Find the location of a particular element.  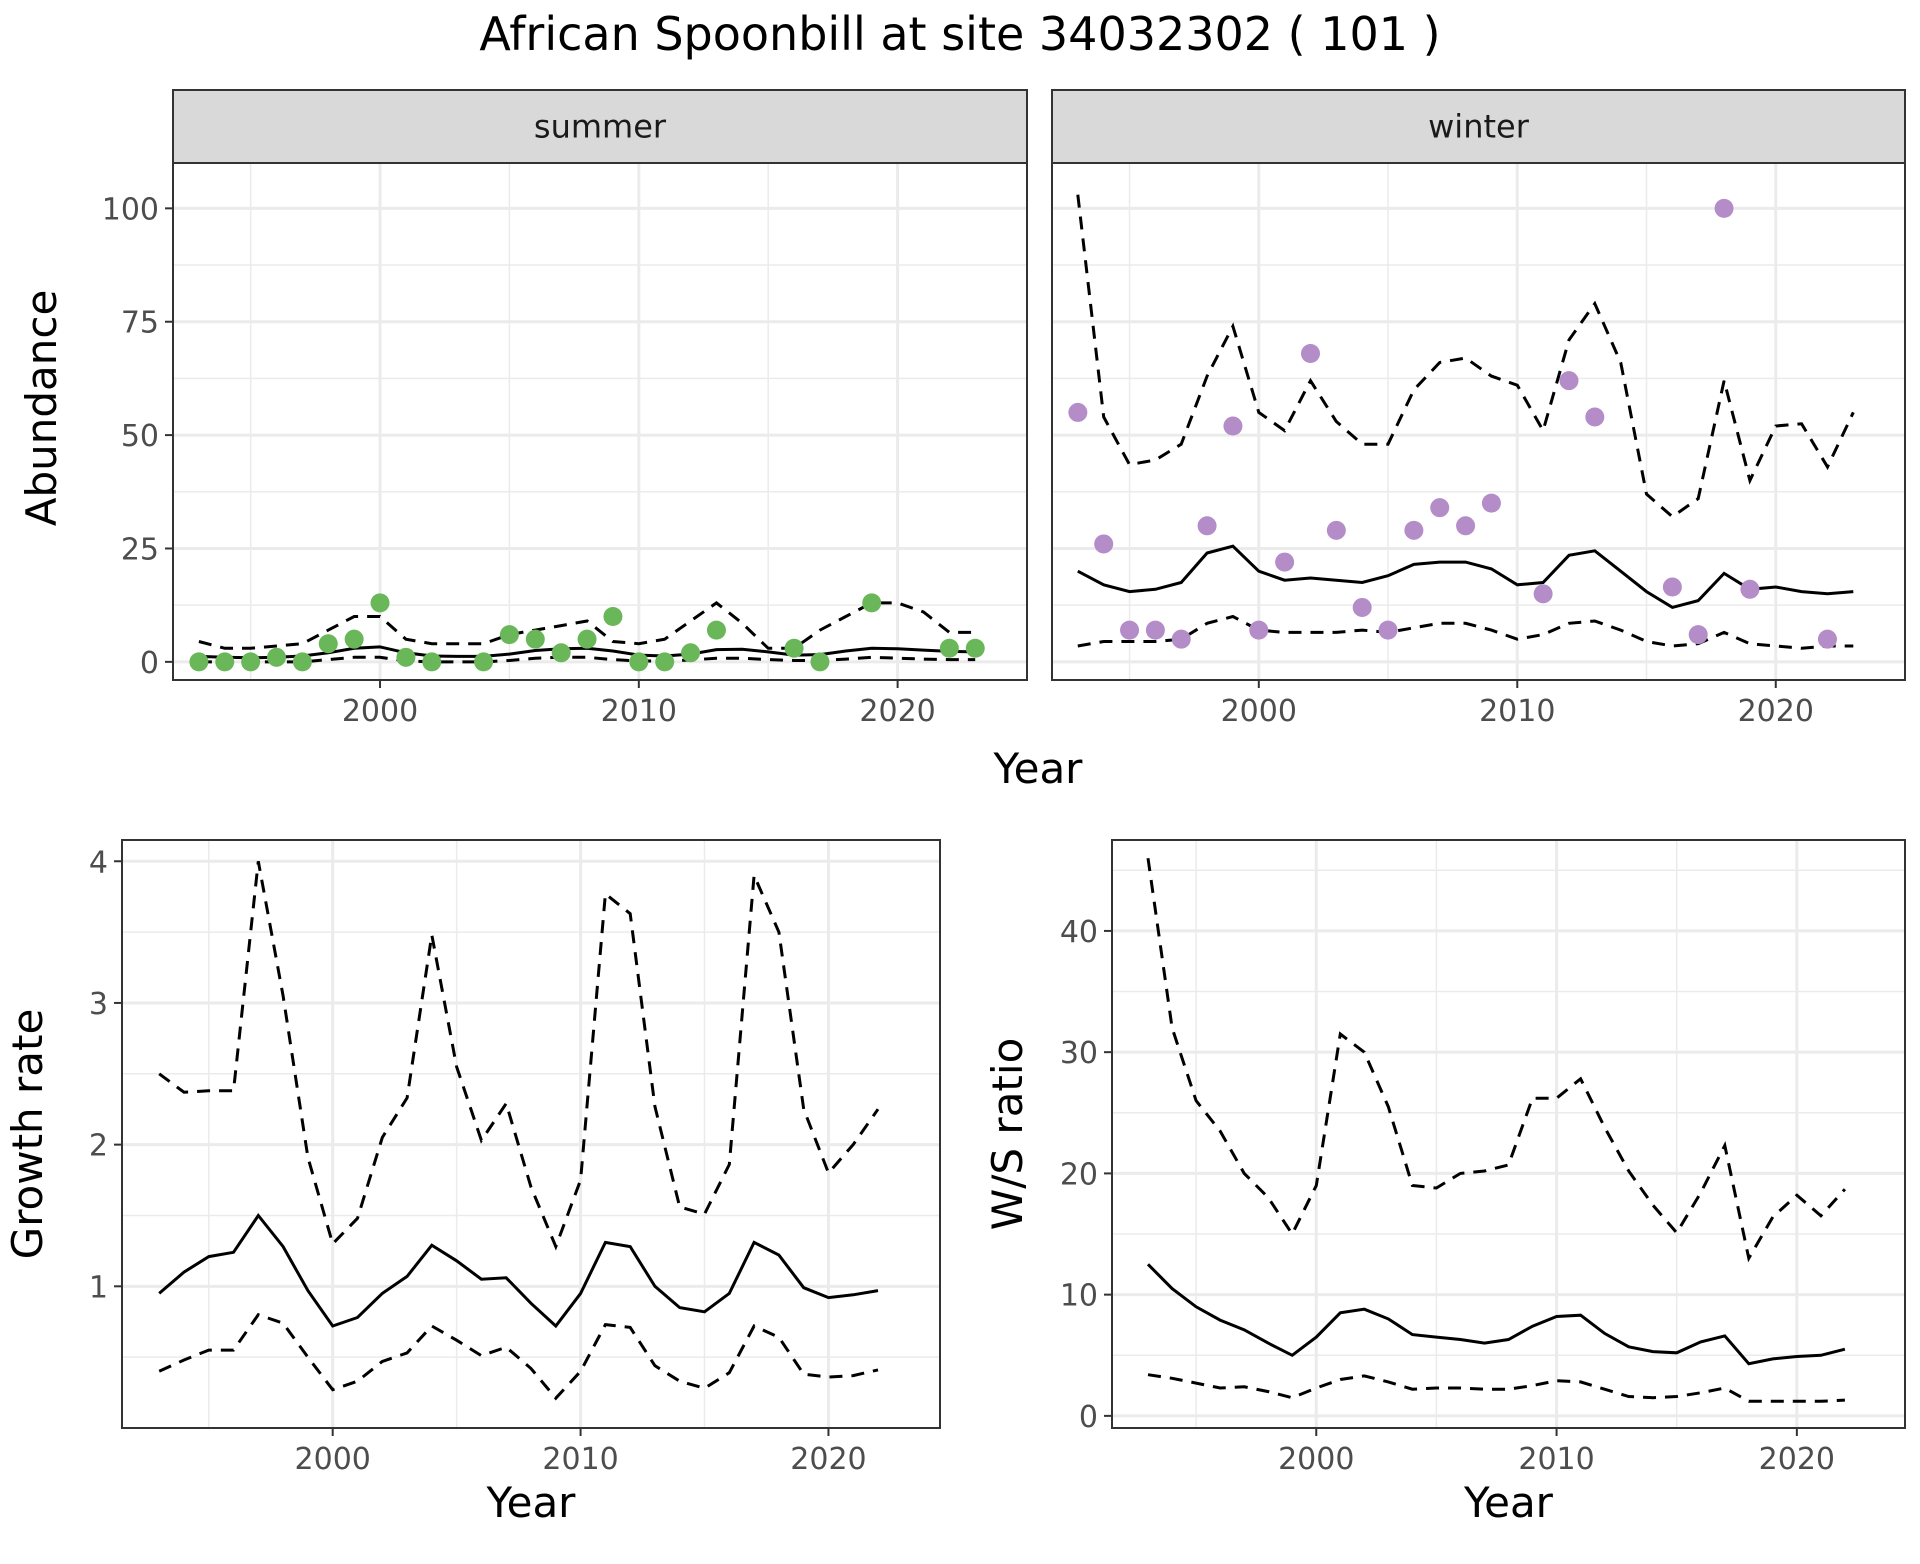

y-tick-label: 4 is located at coordinates (98, 862).